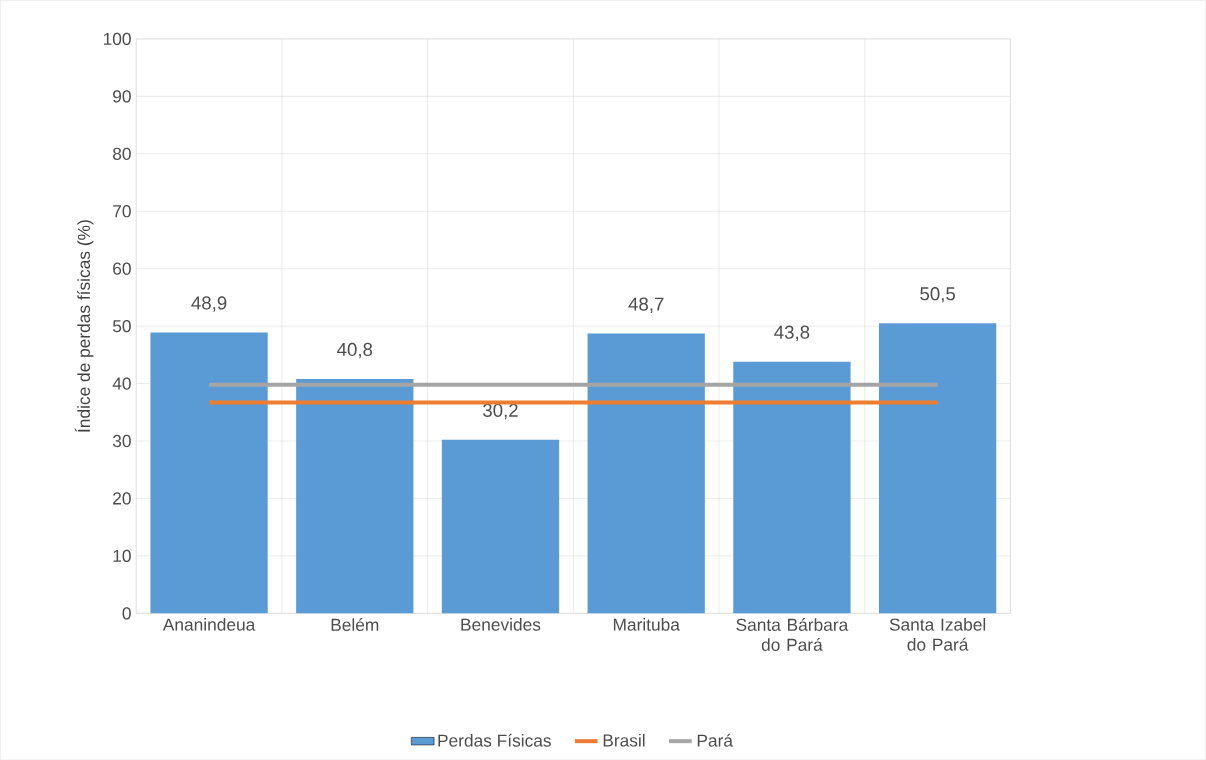 This screenshot has width=1206, height=760. Describe the element at coordinates (715, 740) in the screenshot. I see `legend-label: Pará` at that location.